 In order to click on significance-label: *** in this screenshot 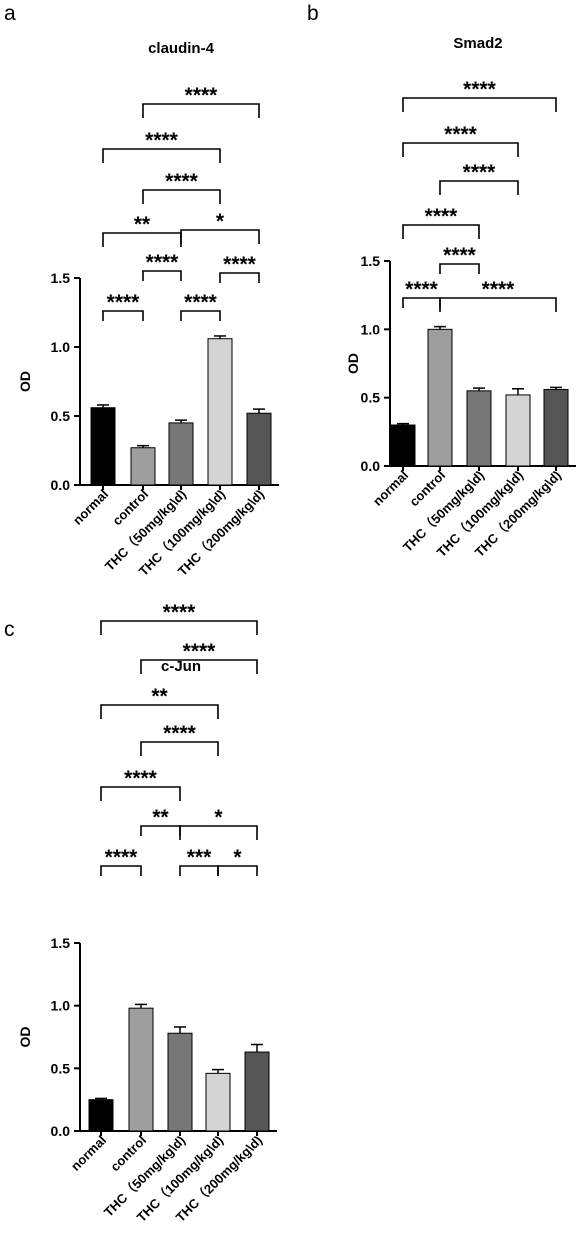, I will do `click(199, 857)`.